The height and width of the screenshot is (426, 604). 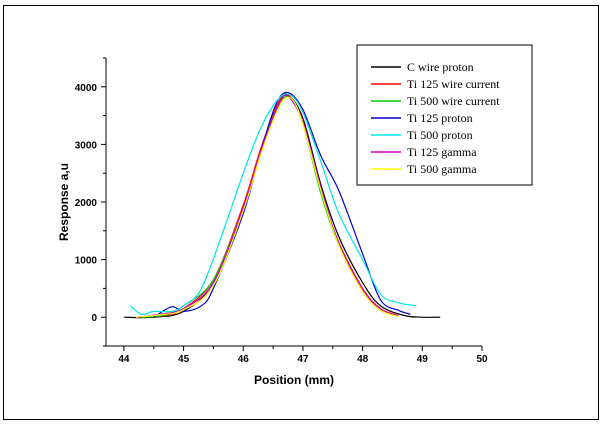 I want to click on legend-label-ti-500-gamma: Ti 500 gamma, so click(x=442, y=169).